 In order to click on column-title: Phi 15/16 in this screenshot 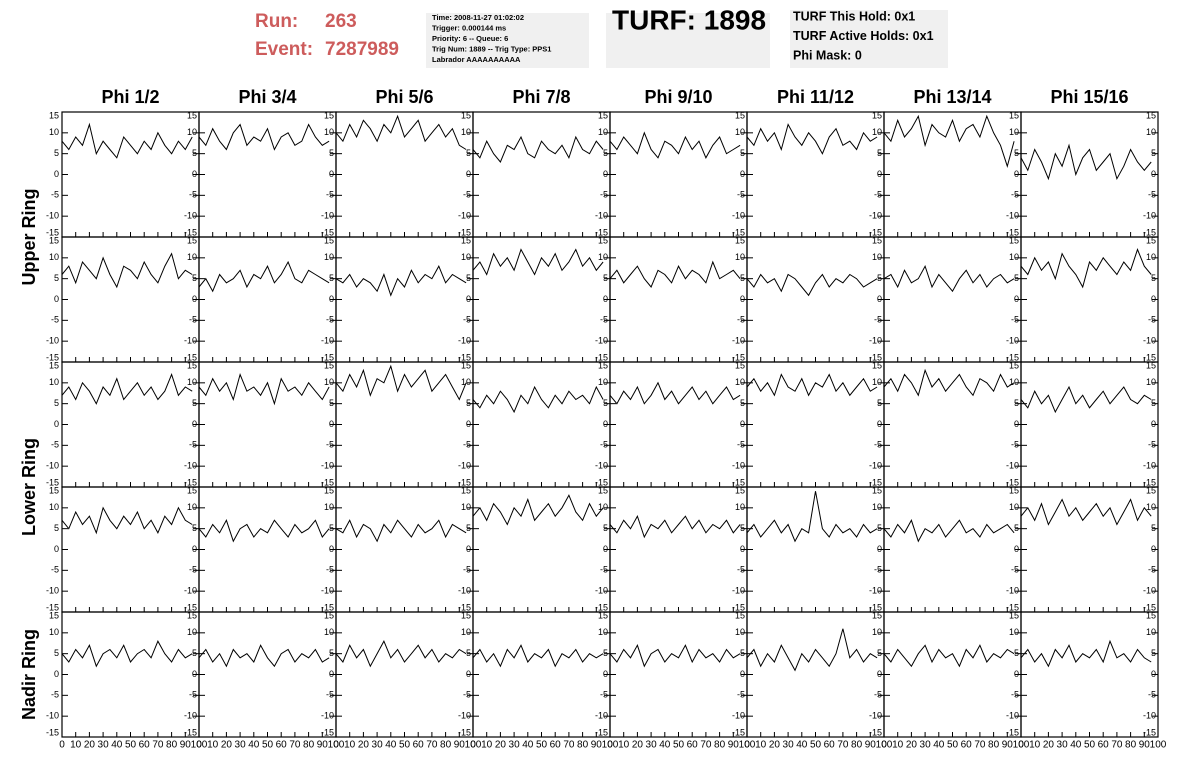, I will do `click(1089, 97)`.